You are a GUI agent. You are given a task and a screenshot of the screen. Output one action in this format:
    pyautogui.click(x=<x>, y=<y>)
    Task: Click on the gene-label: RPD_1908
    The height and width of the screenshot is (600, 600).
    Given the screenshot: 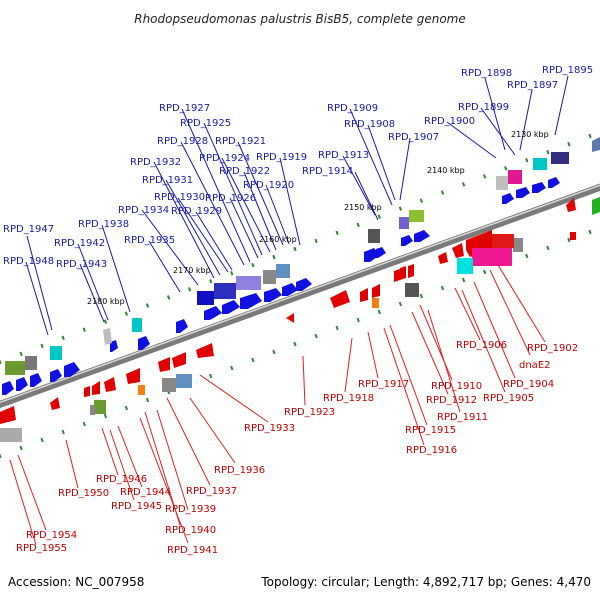 What is the action you would take?
    pyautogui.click(x=369, y=124)
    